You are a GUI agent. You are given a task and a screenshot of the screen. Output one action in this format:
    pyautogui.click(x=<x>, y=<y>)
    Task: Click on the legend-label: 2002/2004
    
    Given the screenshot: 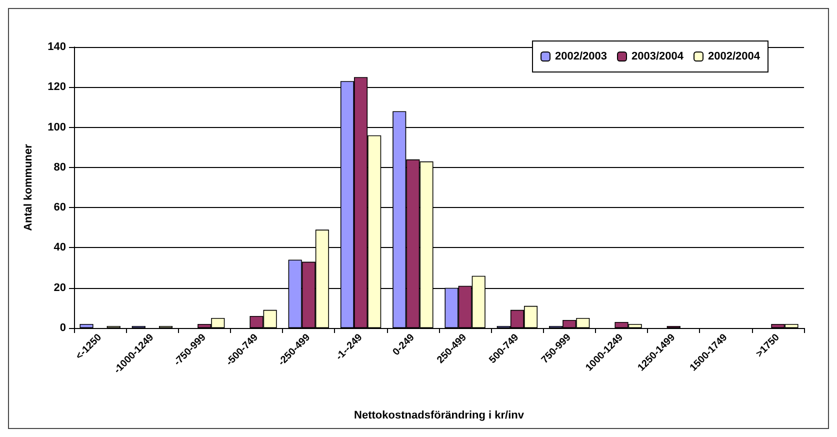 What is the action you would take?
    pyautogui.click(x=734, y=56)
    